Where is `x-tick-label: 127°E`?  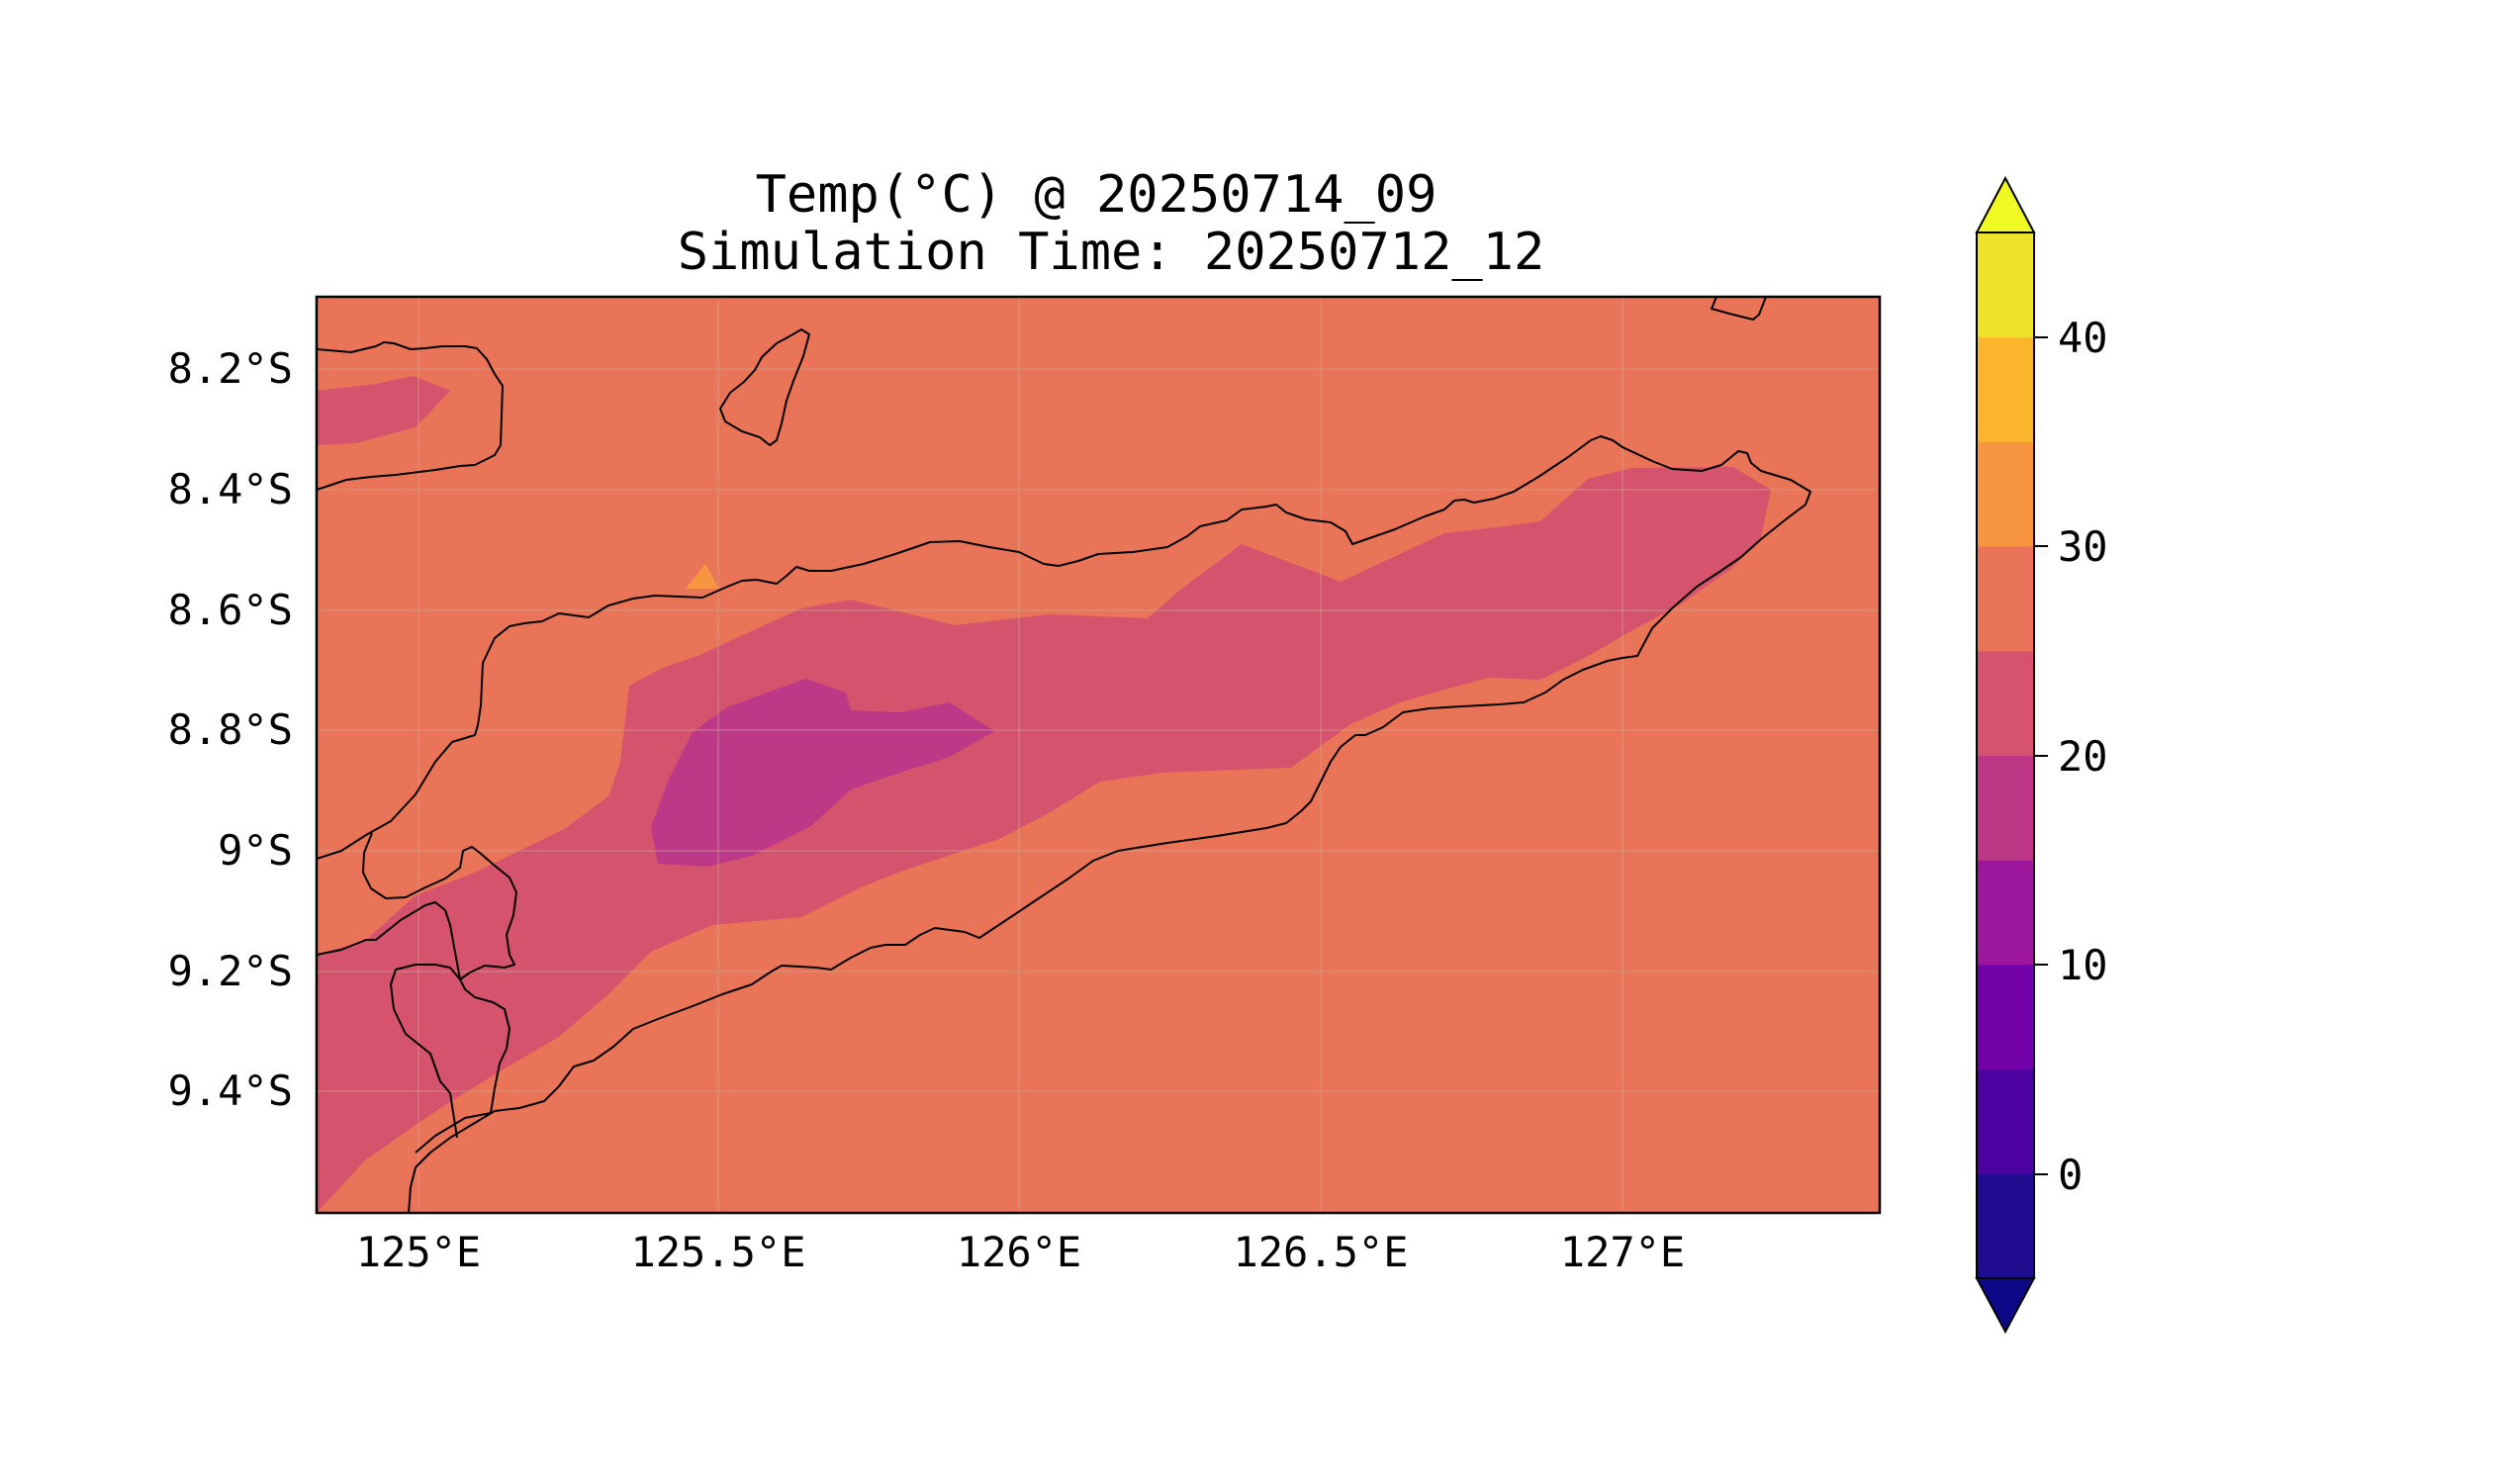 x-tick-label: 127°E is located at coordinates (1622, 1252).